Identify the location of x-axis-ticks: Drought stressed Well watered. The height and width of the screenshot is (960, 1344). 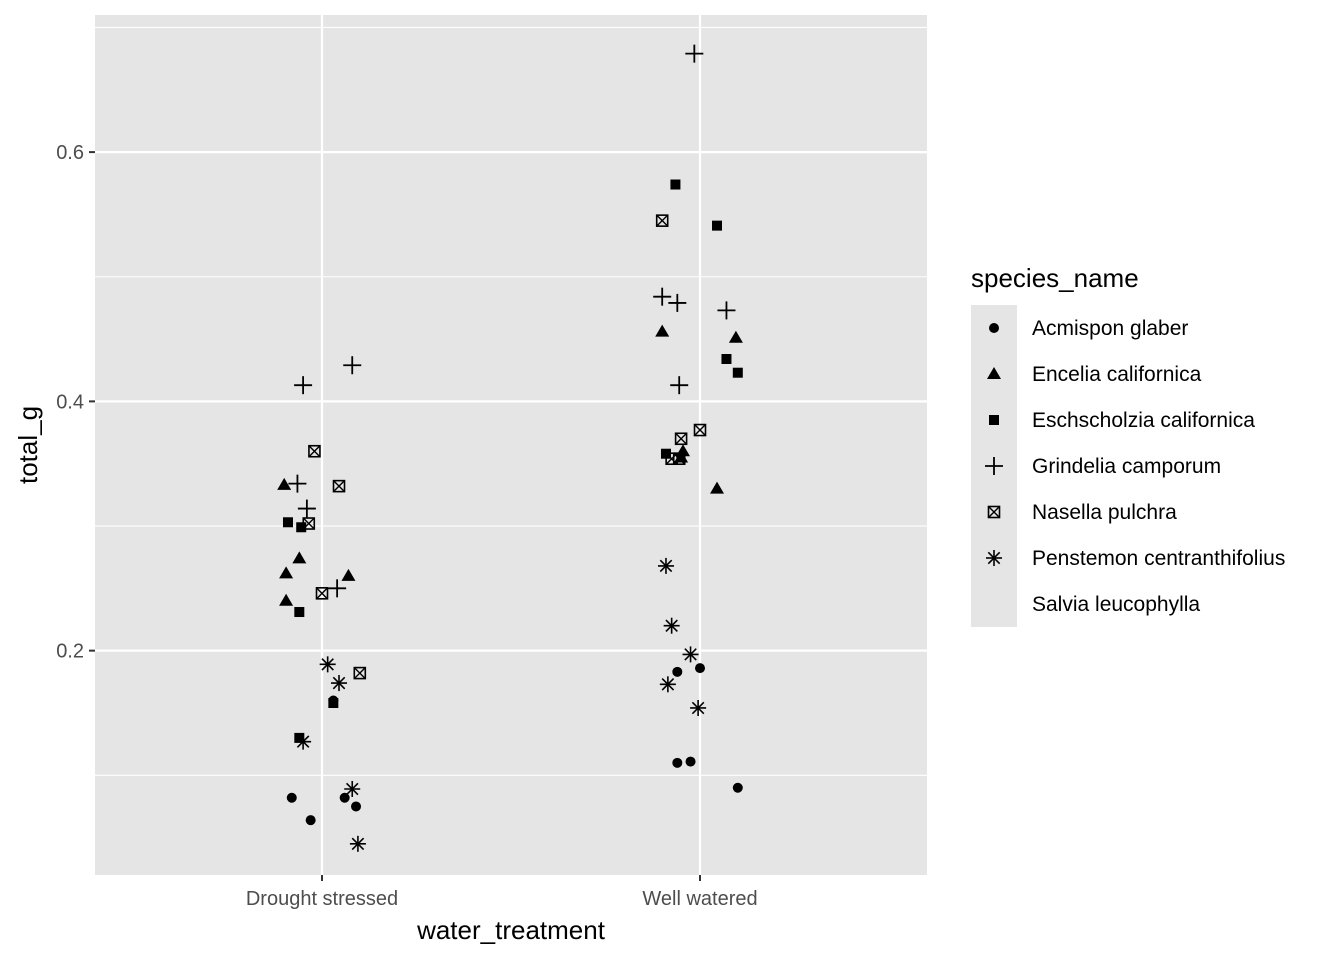
(502, 892).